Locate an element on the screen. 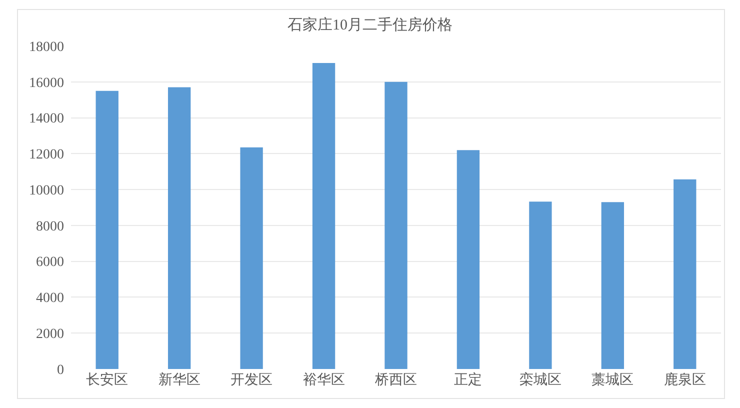 Image resolution: width=740 pixels, height=408 pixels. y-tick-label: 0 is located at coordinates (60, 370).